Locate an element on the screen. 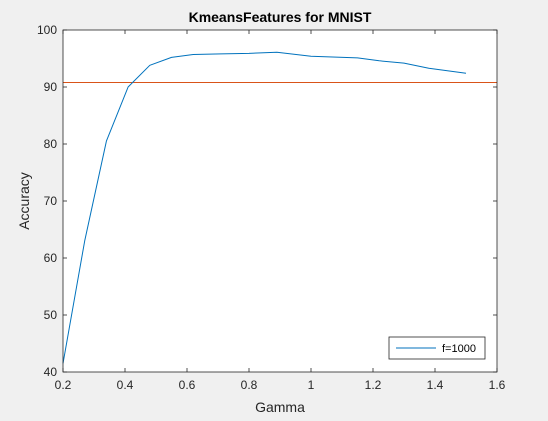 The height and width of the screenshot is (421, 548). x-tick-label: 0.6 is located at coordinates (187, 385).